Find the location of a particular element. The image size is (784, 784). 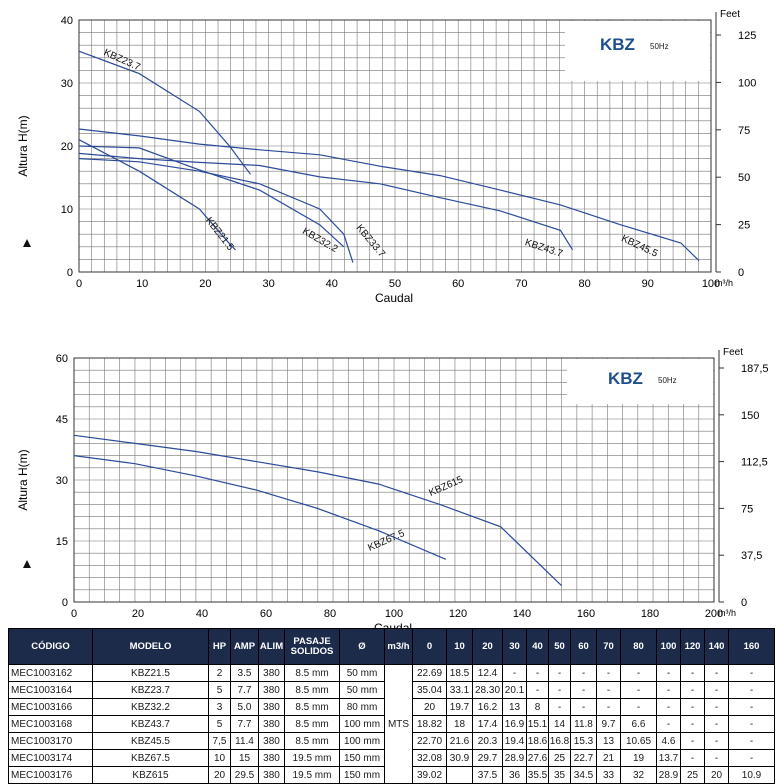

table-header-cell: Ø is located at coordinates (362, 646).